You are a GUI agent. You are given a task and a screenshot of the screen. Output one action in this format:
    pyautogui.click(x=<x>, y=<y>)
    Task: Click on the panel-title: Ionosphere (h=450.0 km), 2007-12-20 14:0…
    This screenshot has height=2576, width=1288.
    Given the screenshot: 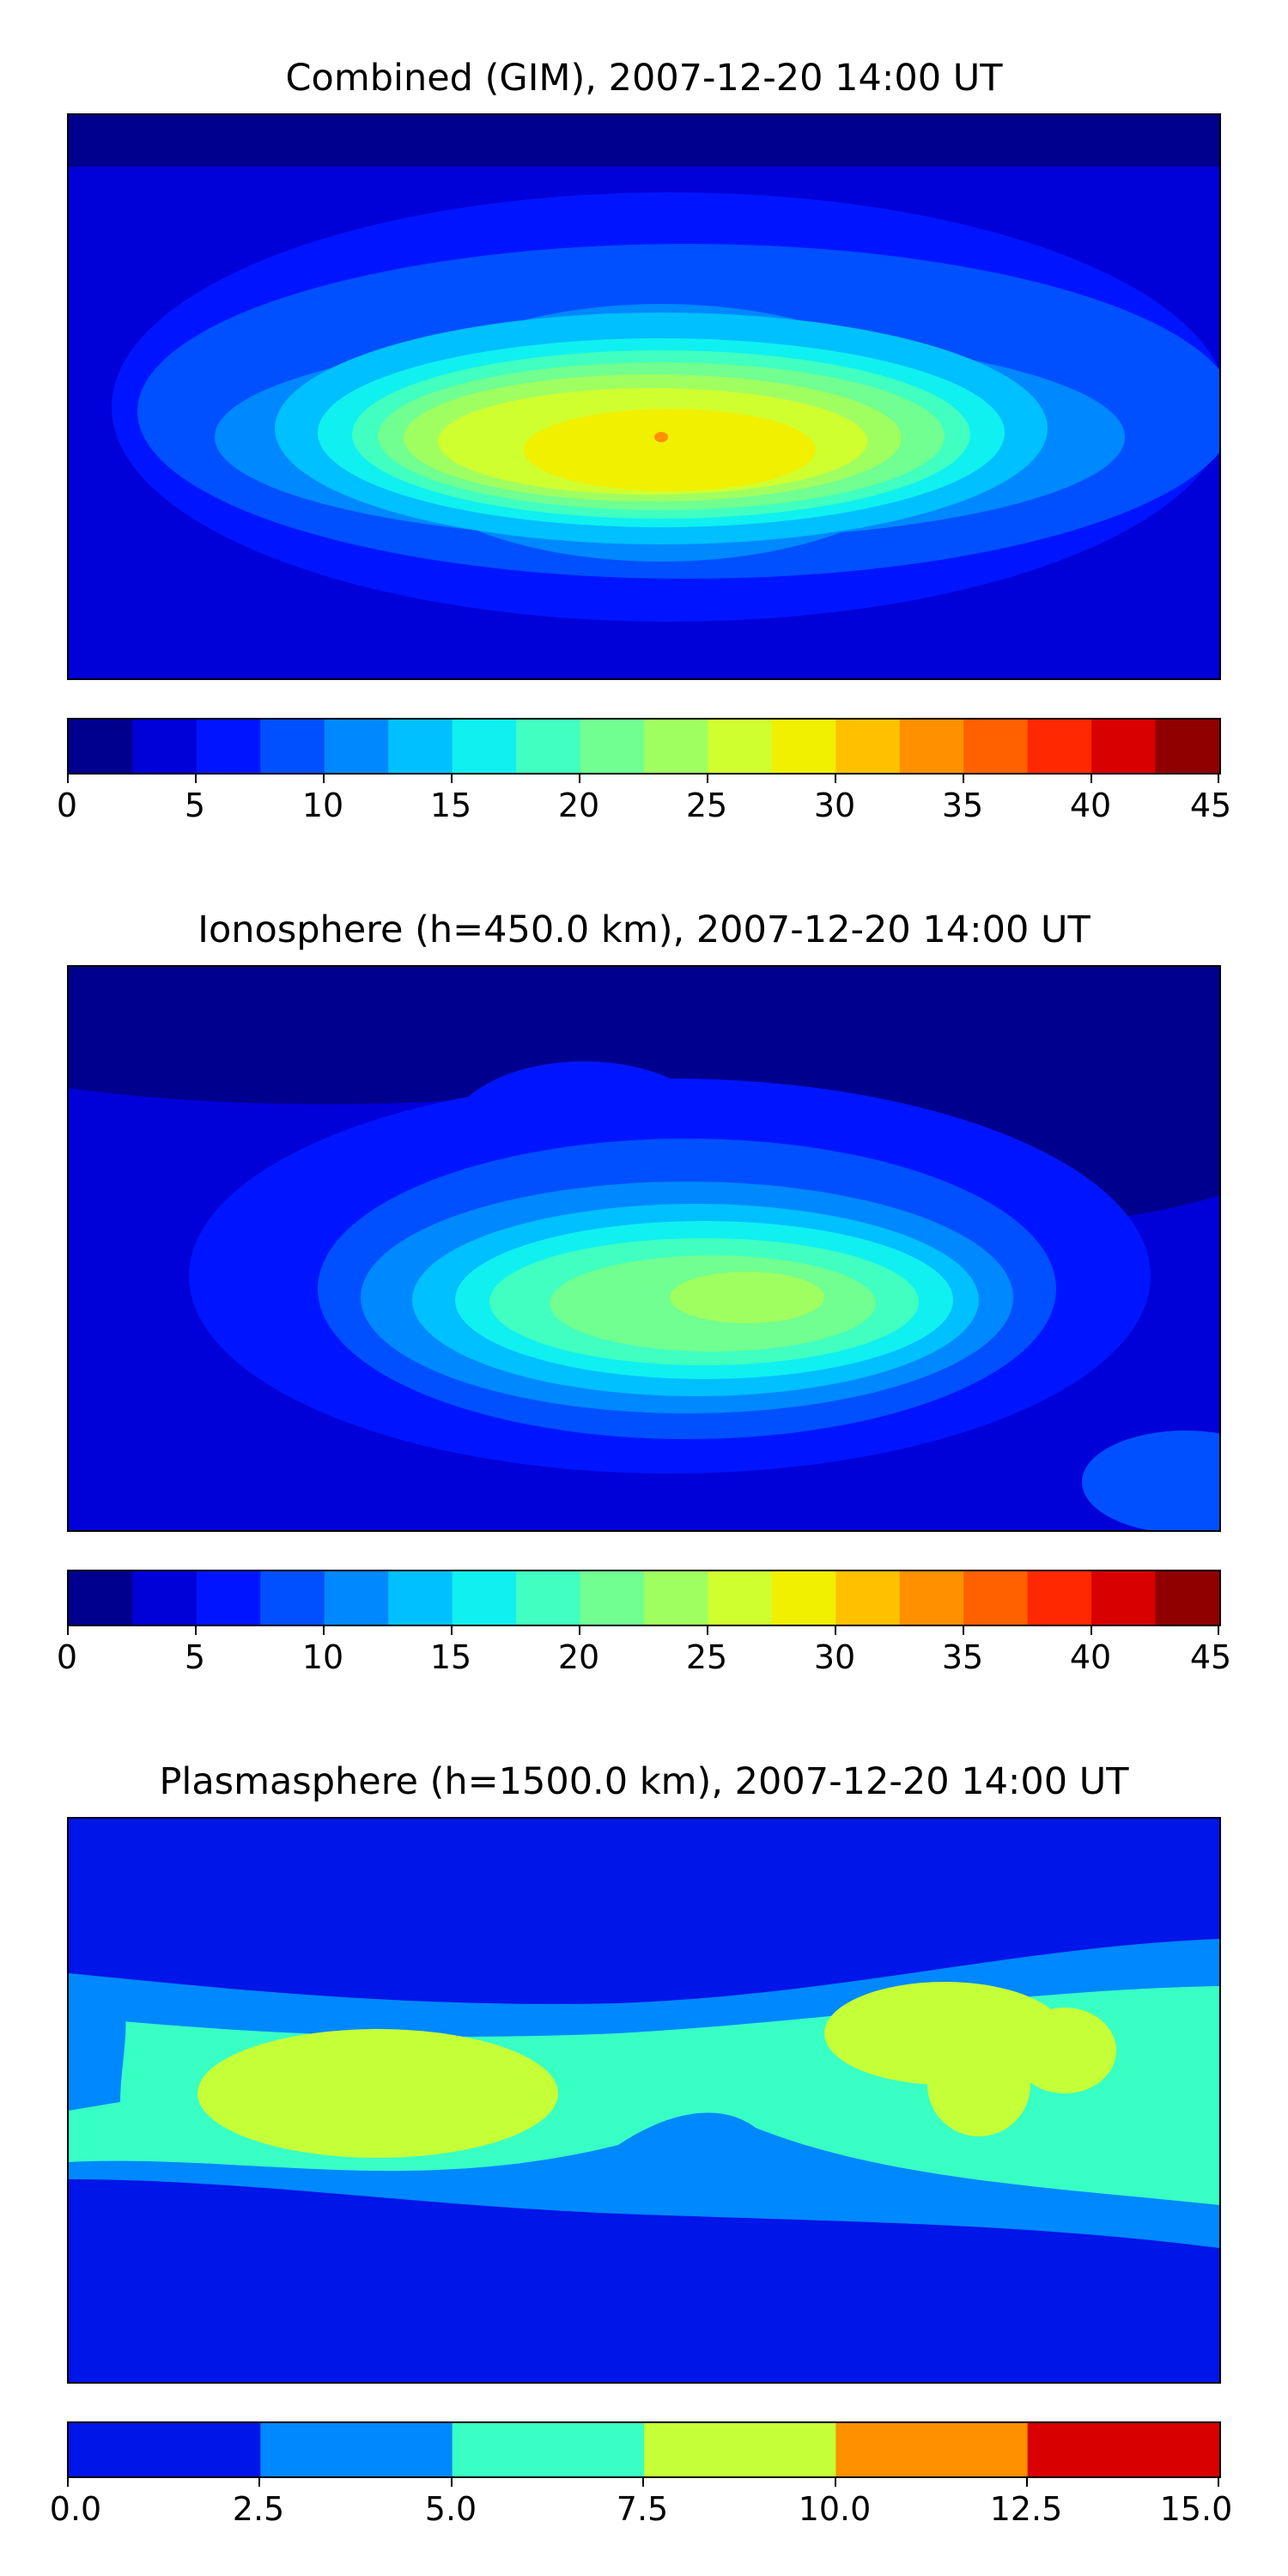 What is the action you would take?
    pyautogui.click(x=644, y=929)
    